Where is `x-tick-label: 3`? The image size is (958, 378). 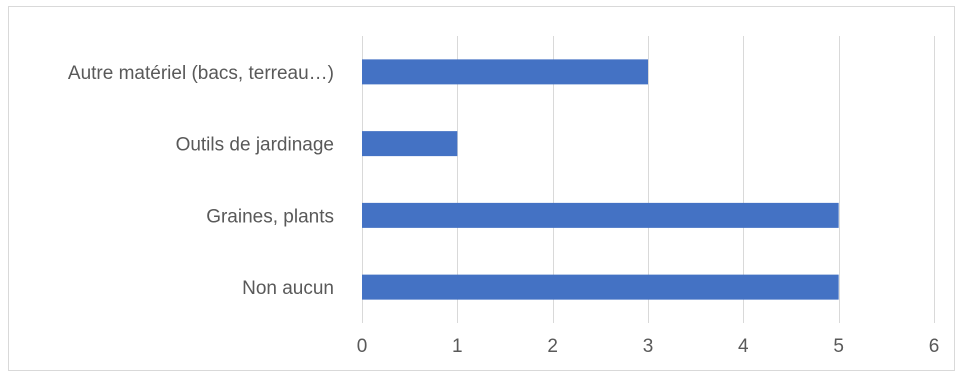 x-tick-label: 3 is located at coordinates (648, 346).